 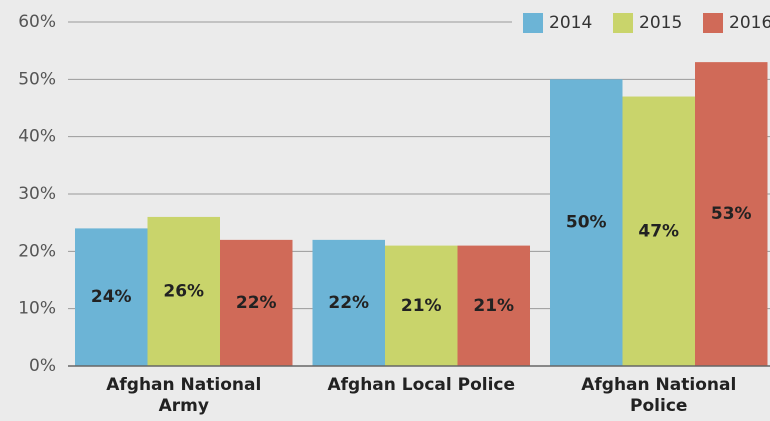 I want to click on value-label: 53%, so click(x=731, y=214).